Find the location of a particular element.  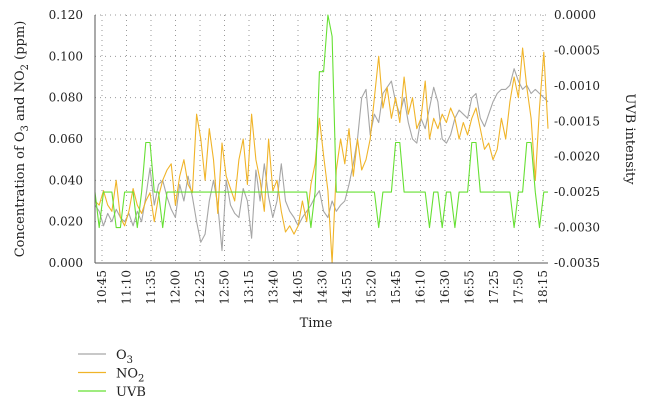

right-y-tick-label: -0.0020 is located at coordinates (577, 157).